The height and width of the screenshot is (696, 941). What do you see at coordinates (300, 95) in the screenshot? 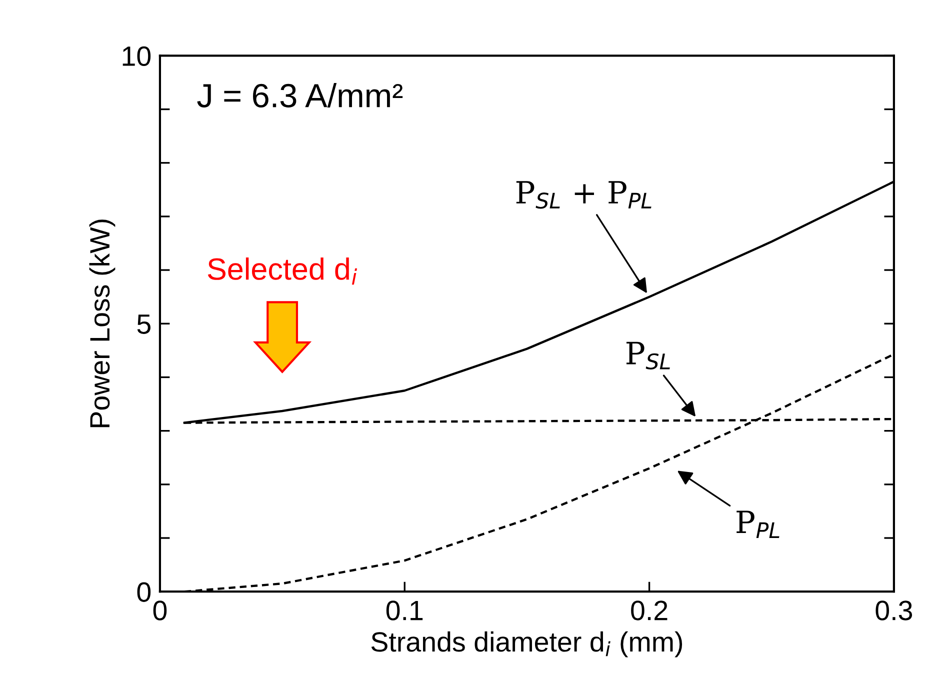
I see `annotation: J = 6.3 A/mm²` at bounding box center [300, 95].